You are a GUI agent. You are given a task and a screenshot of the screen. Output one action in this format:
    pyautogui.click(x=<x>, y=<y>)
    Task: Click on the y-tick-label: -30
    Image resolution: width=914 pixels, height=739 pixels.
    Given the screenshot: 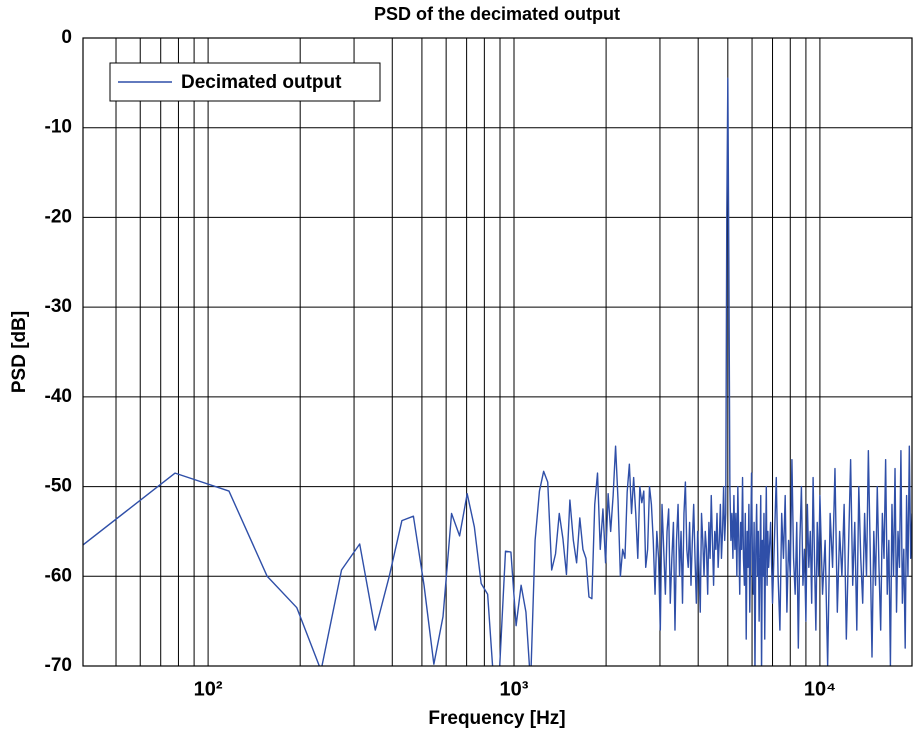 What is the action you would take?
    pyautogui.click(x=58, y=306)
    